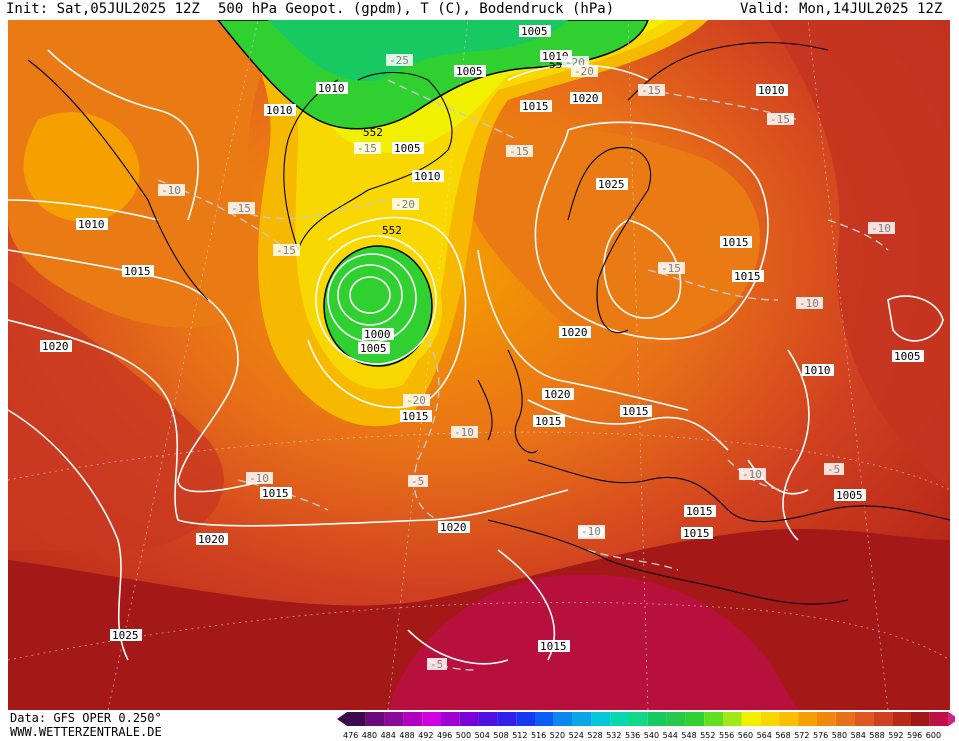 The image size is (959, 741). What do you see at coordinates (801, 735) in the screenshot?
I see `legend-tick-label: 572` at bounding box center [801, 735].